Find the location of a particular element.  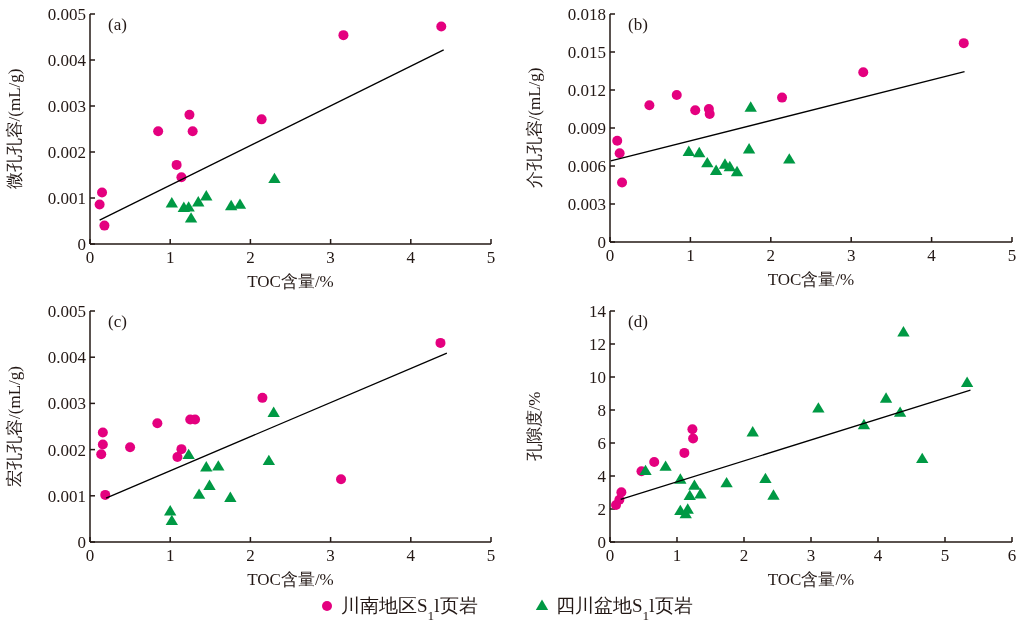

y-axis-title: 介孔孔容/(mL/g) is located at coordinates (534, 128).